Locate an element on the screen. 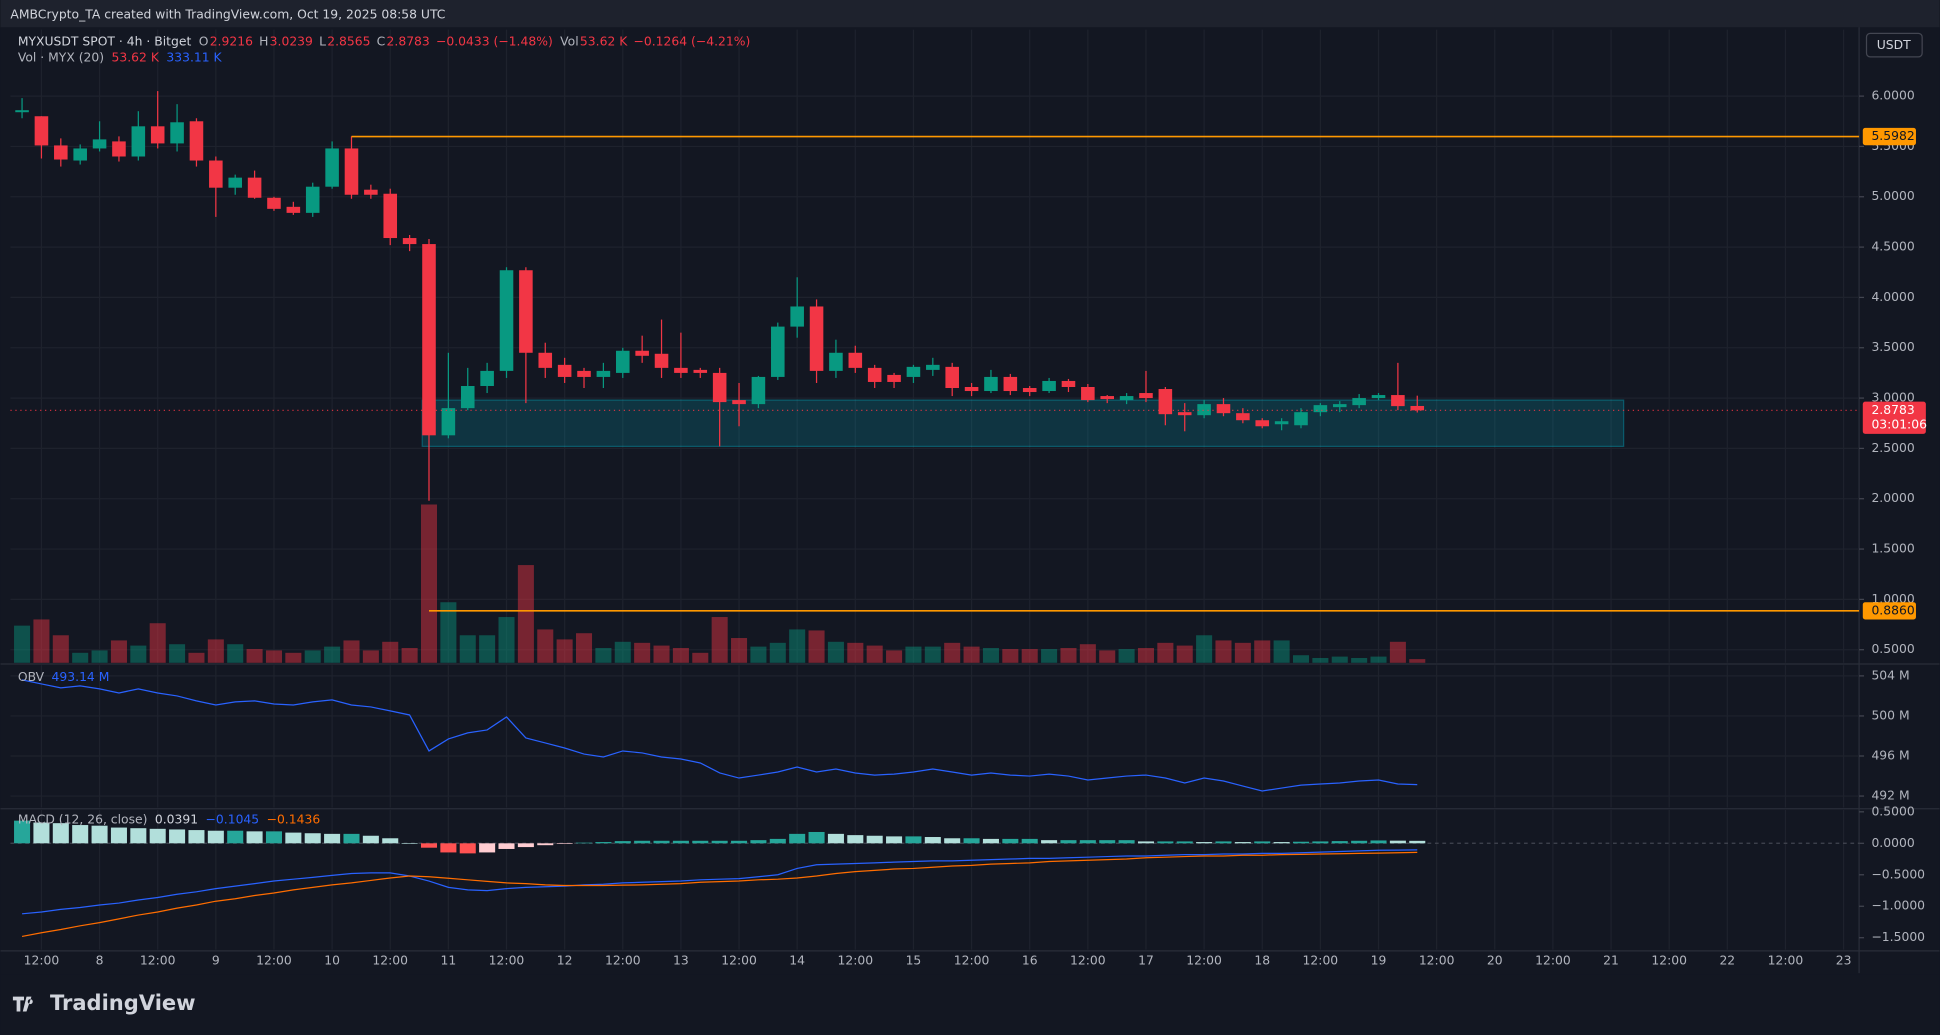  x-tick-label: 10 is located at coordinates (332, 960).